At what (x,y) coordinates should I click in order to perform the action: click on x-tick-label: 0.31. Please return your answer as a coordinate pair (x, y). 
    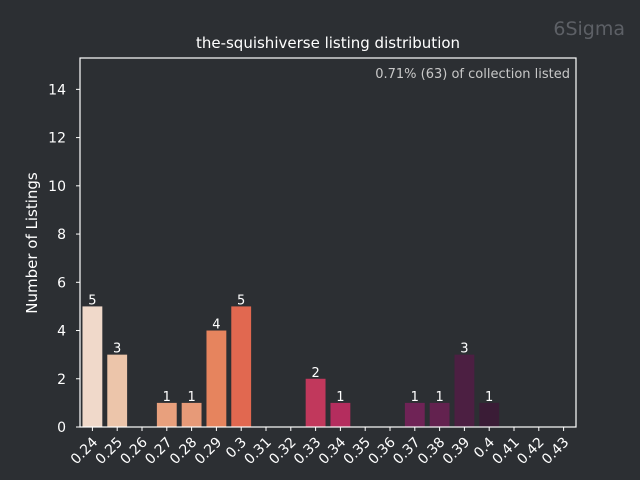
    Looking at the image, I should click on (257, 451).